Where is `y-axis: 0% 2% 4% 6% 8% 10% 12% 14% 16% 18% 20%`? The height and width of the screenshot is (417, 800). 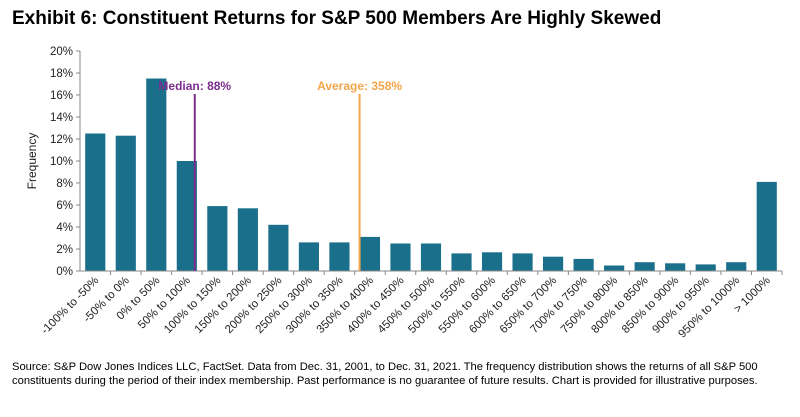
y-axis: 0% 2% 4% 6% 8% 10% 12% 14% 16% 18% 20% is located at coordinates (65, 162).